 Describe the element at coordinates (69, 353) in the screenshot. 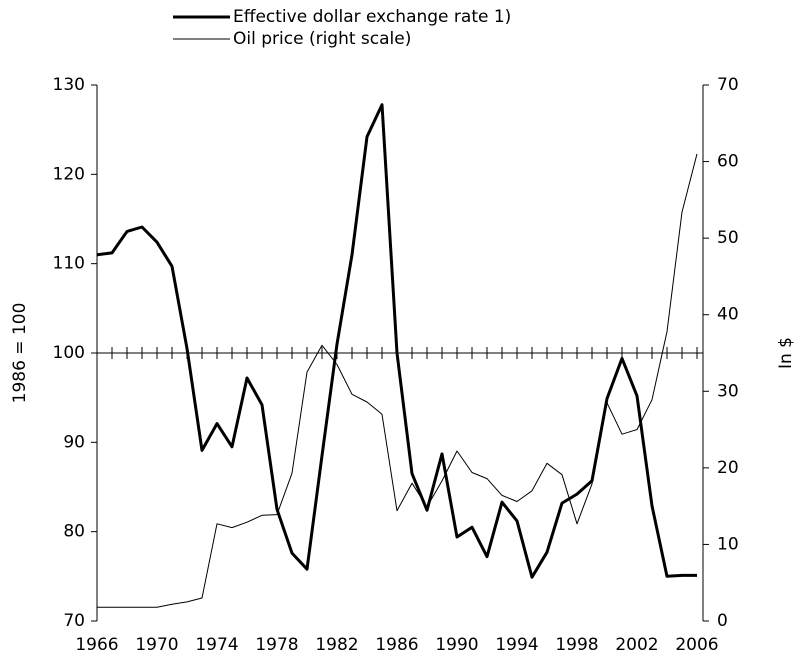

I see `y-tick-label: 100` at that location.